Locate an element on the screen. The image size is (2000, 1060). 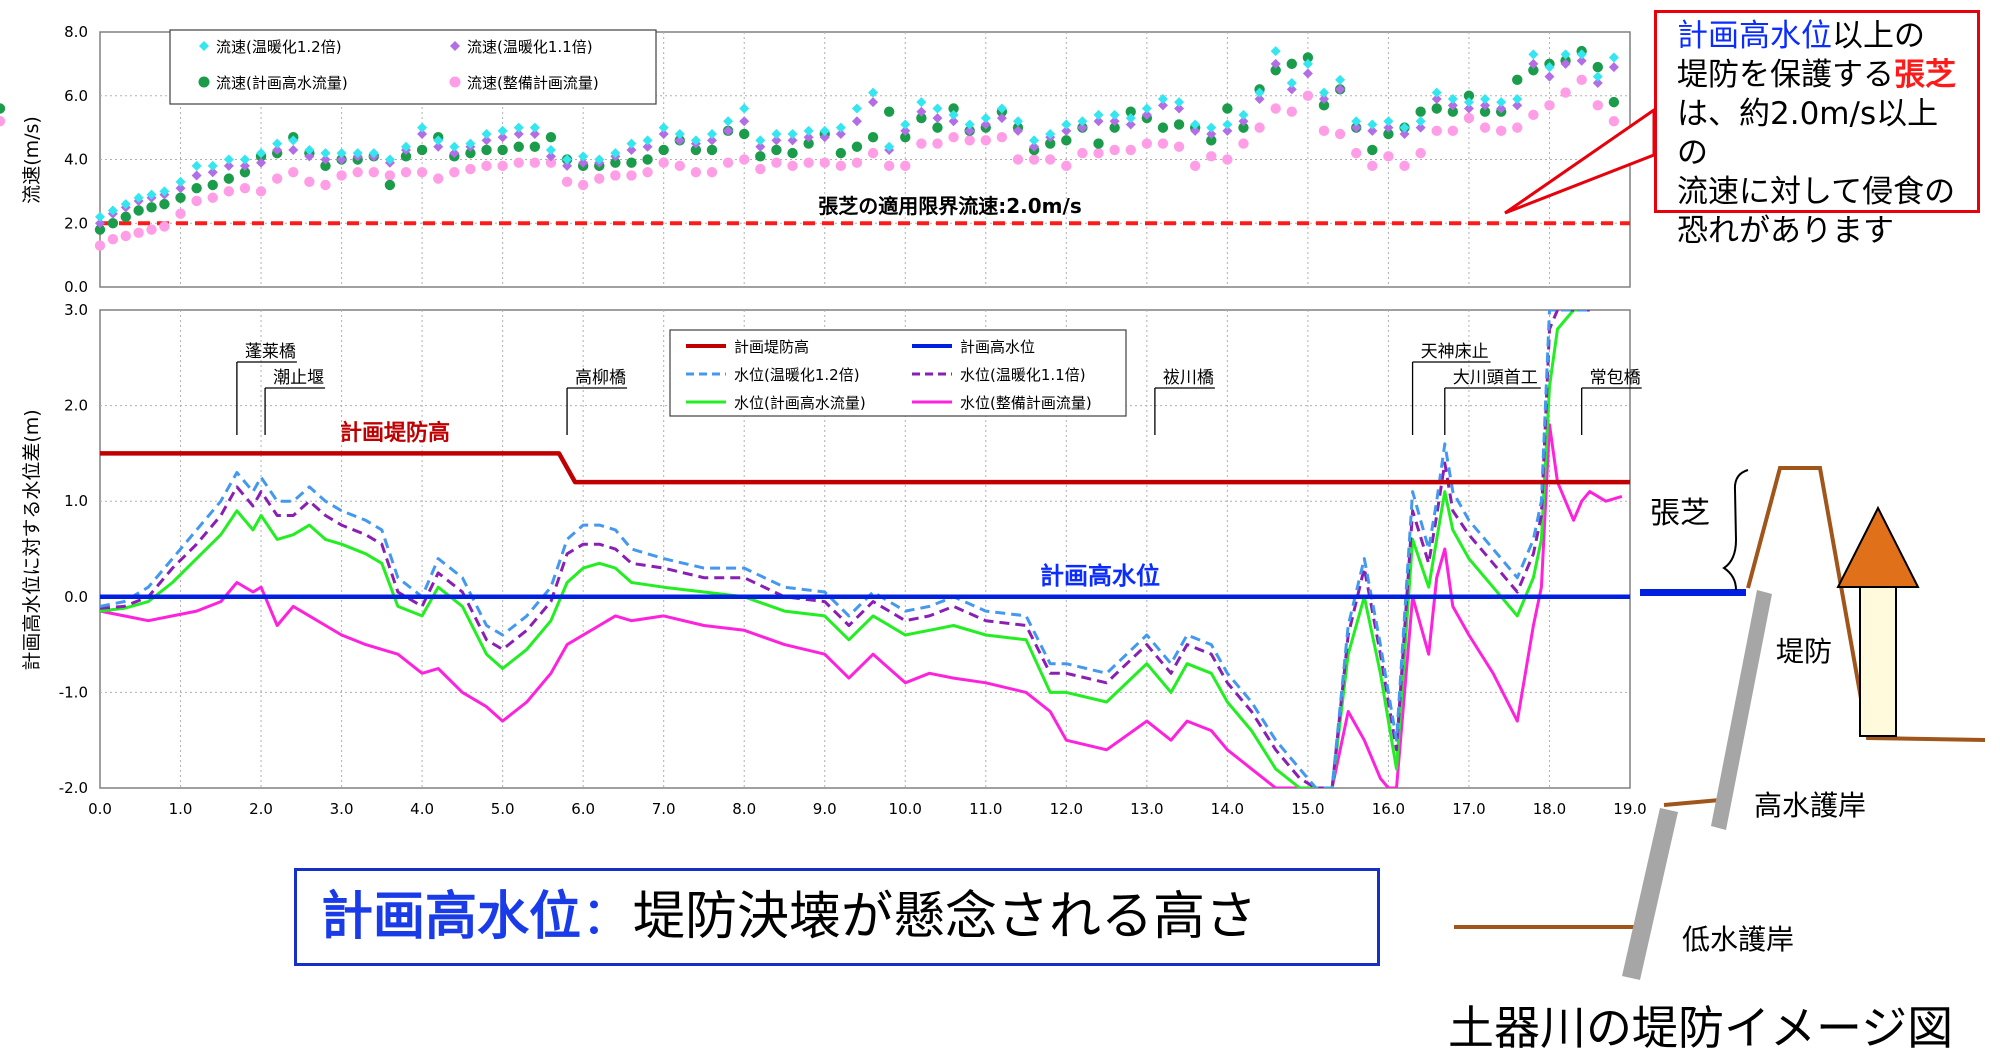
definition-term: 計画高水位 is located at coordinates (451, 917).